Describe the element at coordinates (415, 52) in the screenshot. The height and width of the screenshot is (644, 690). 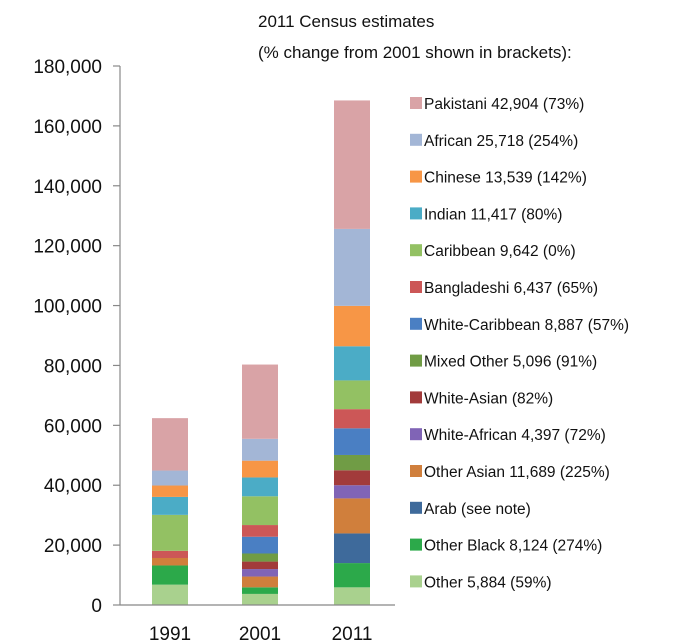
I see `chart-subtitle: (% change from 2001 shown in brackets):` at that location.